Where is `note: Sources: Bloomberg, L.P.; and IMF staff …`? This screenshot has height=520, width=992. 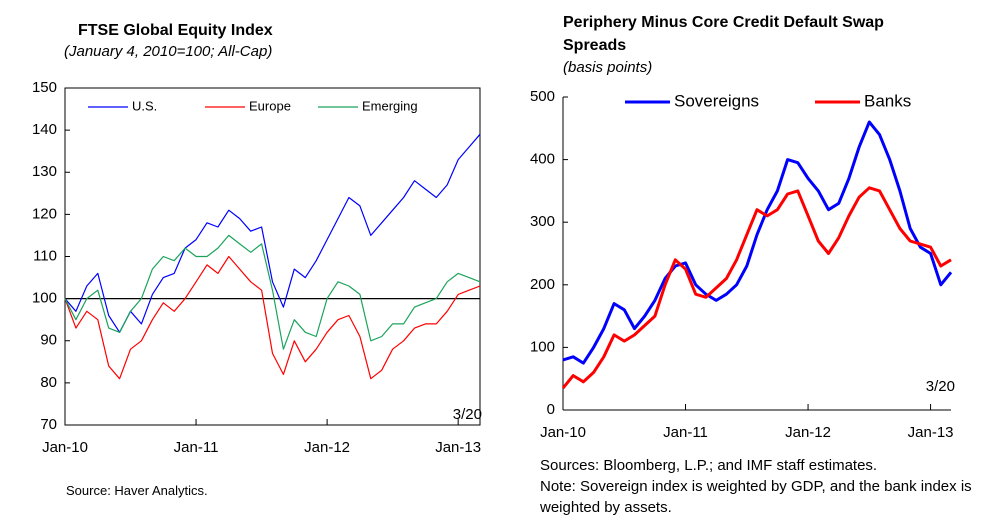
note: Sources: Bloomberg, L.P.; and IMF staff … is located at coordinates (709, 465).